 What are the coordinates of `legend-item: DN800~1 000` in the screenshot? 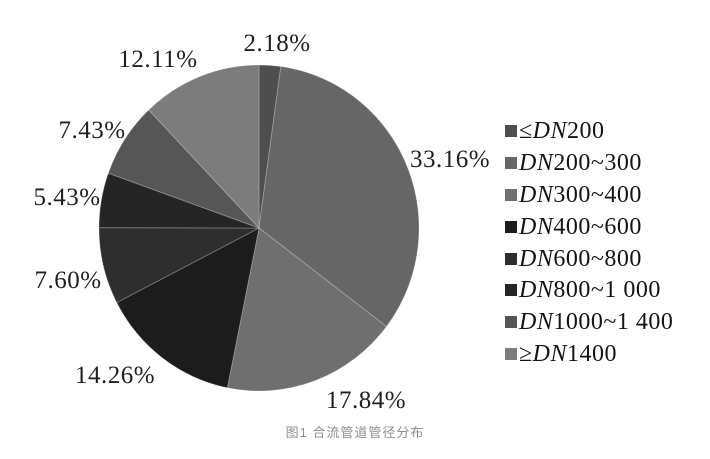 It's located at (589, 290).